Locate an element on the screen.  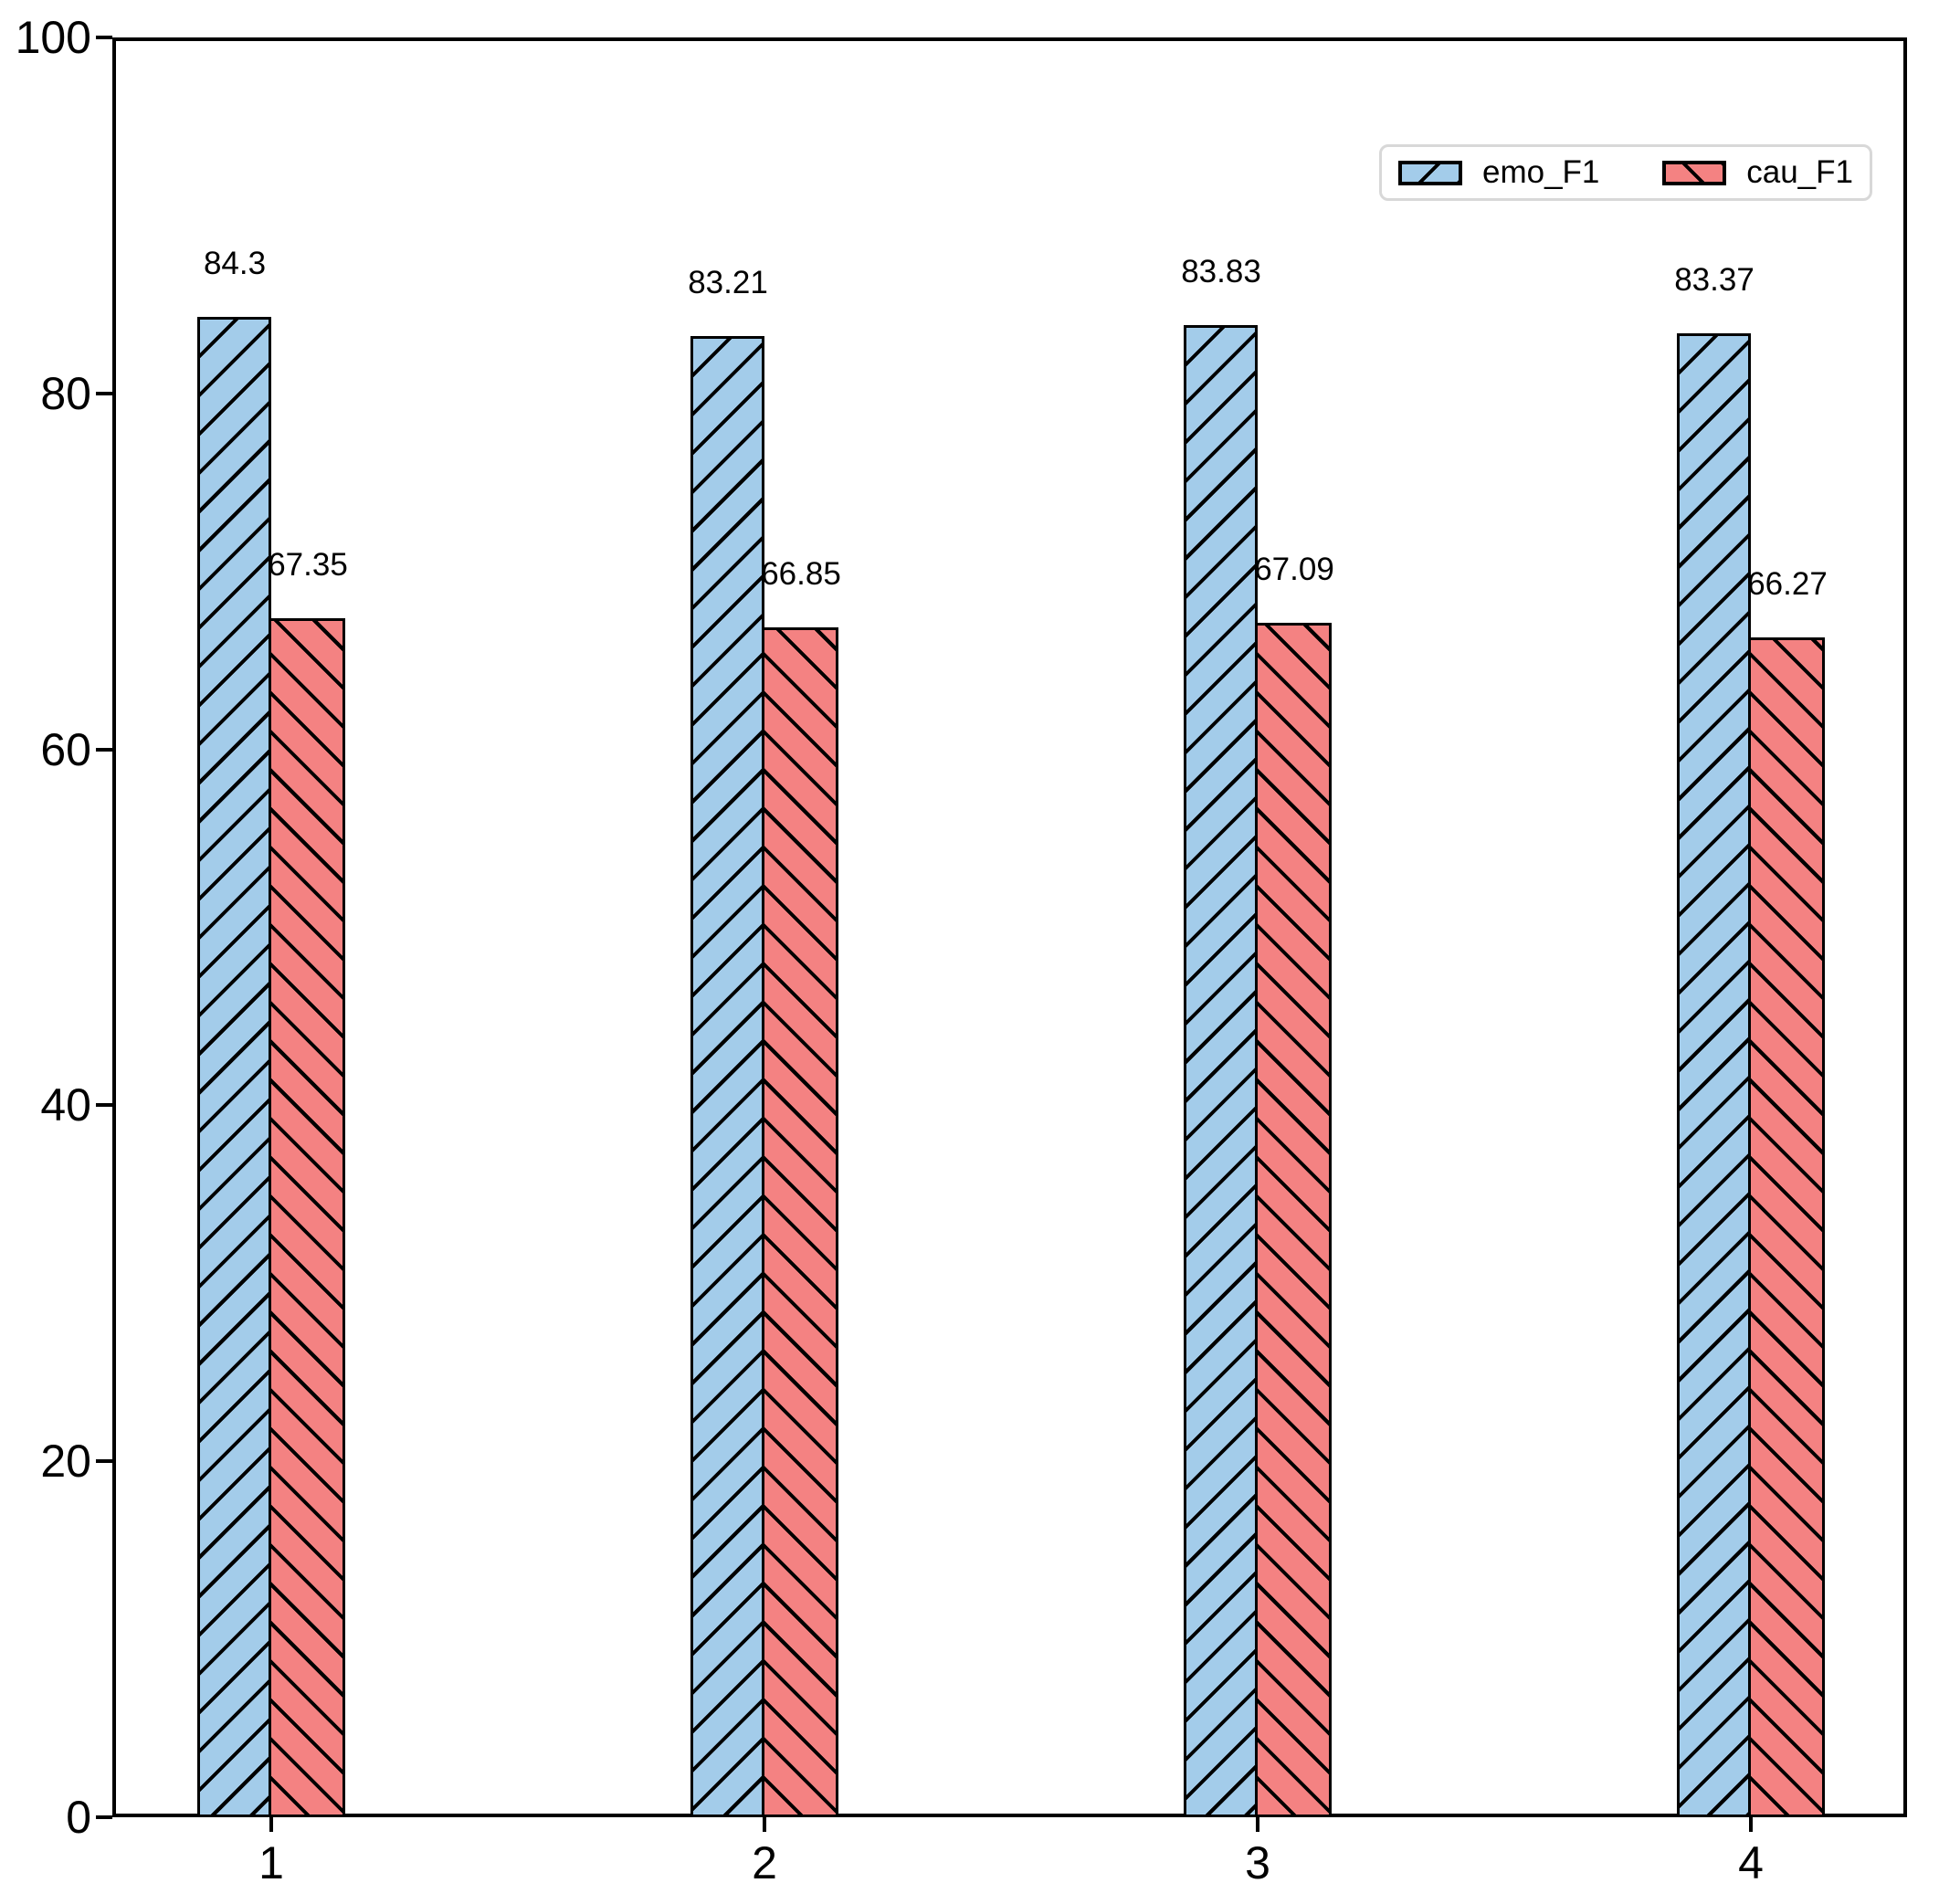
legend-swatch-emo-f1-icon is located at coordinates (1430, 173).